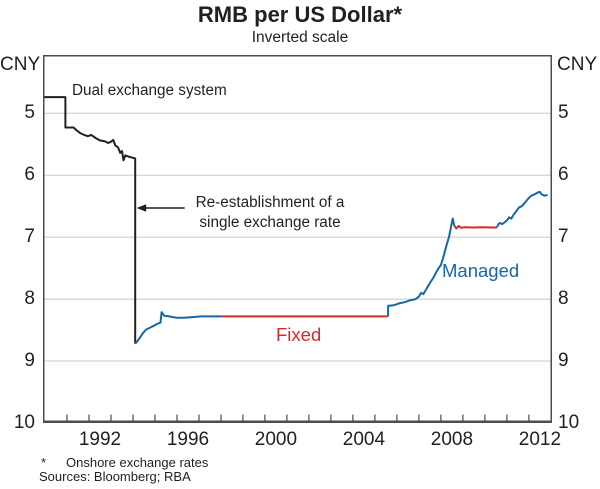 The image size is (600, 489). I want to click on x-tick-label: 2004, so click(364, 439).